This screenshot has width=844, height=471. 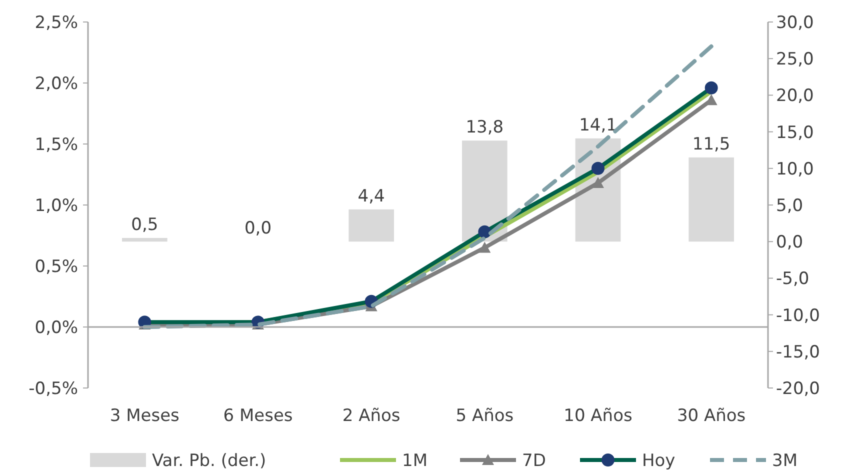 I want to click on y2-tick-label: 30,0, so click(x=795, y=23).